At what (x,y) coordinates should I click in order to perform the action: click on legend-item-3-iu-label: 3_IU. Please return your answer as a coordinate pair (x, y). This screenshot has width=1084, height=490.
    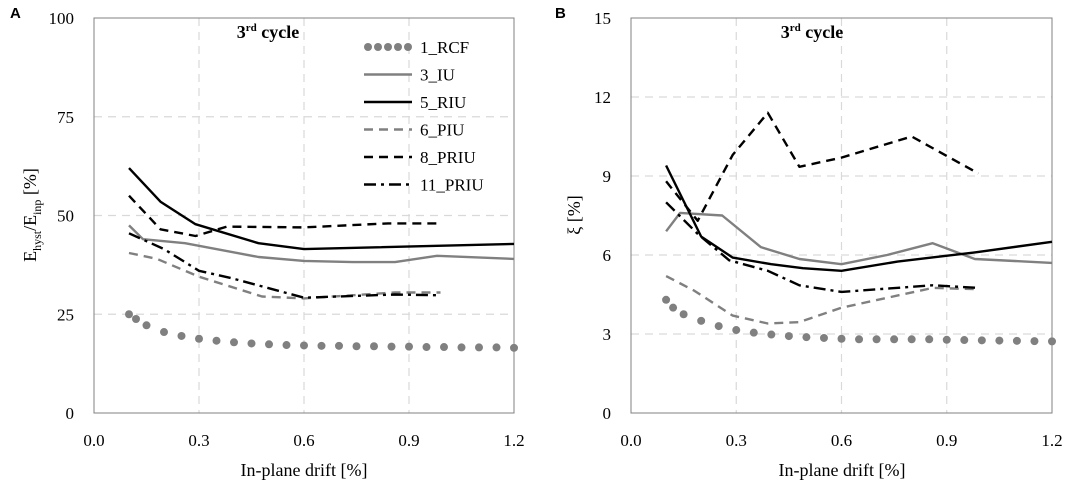
    Looking at the image, I should click on (437, 75).